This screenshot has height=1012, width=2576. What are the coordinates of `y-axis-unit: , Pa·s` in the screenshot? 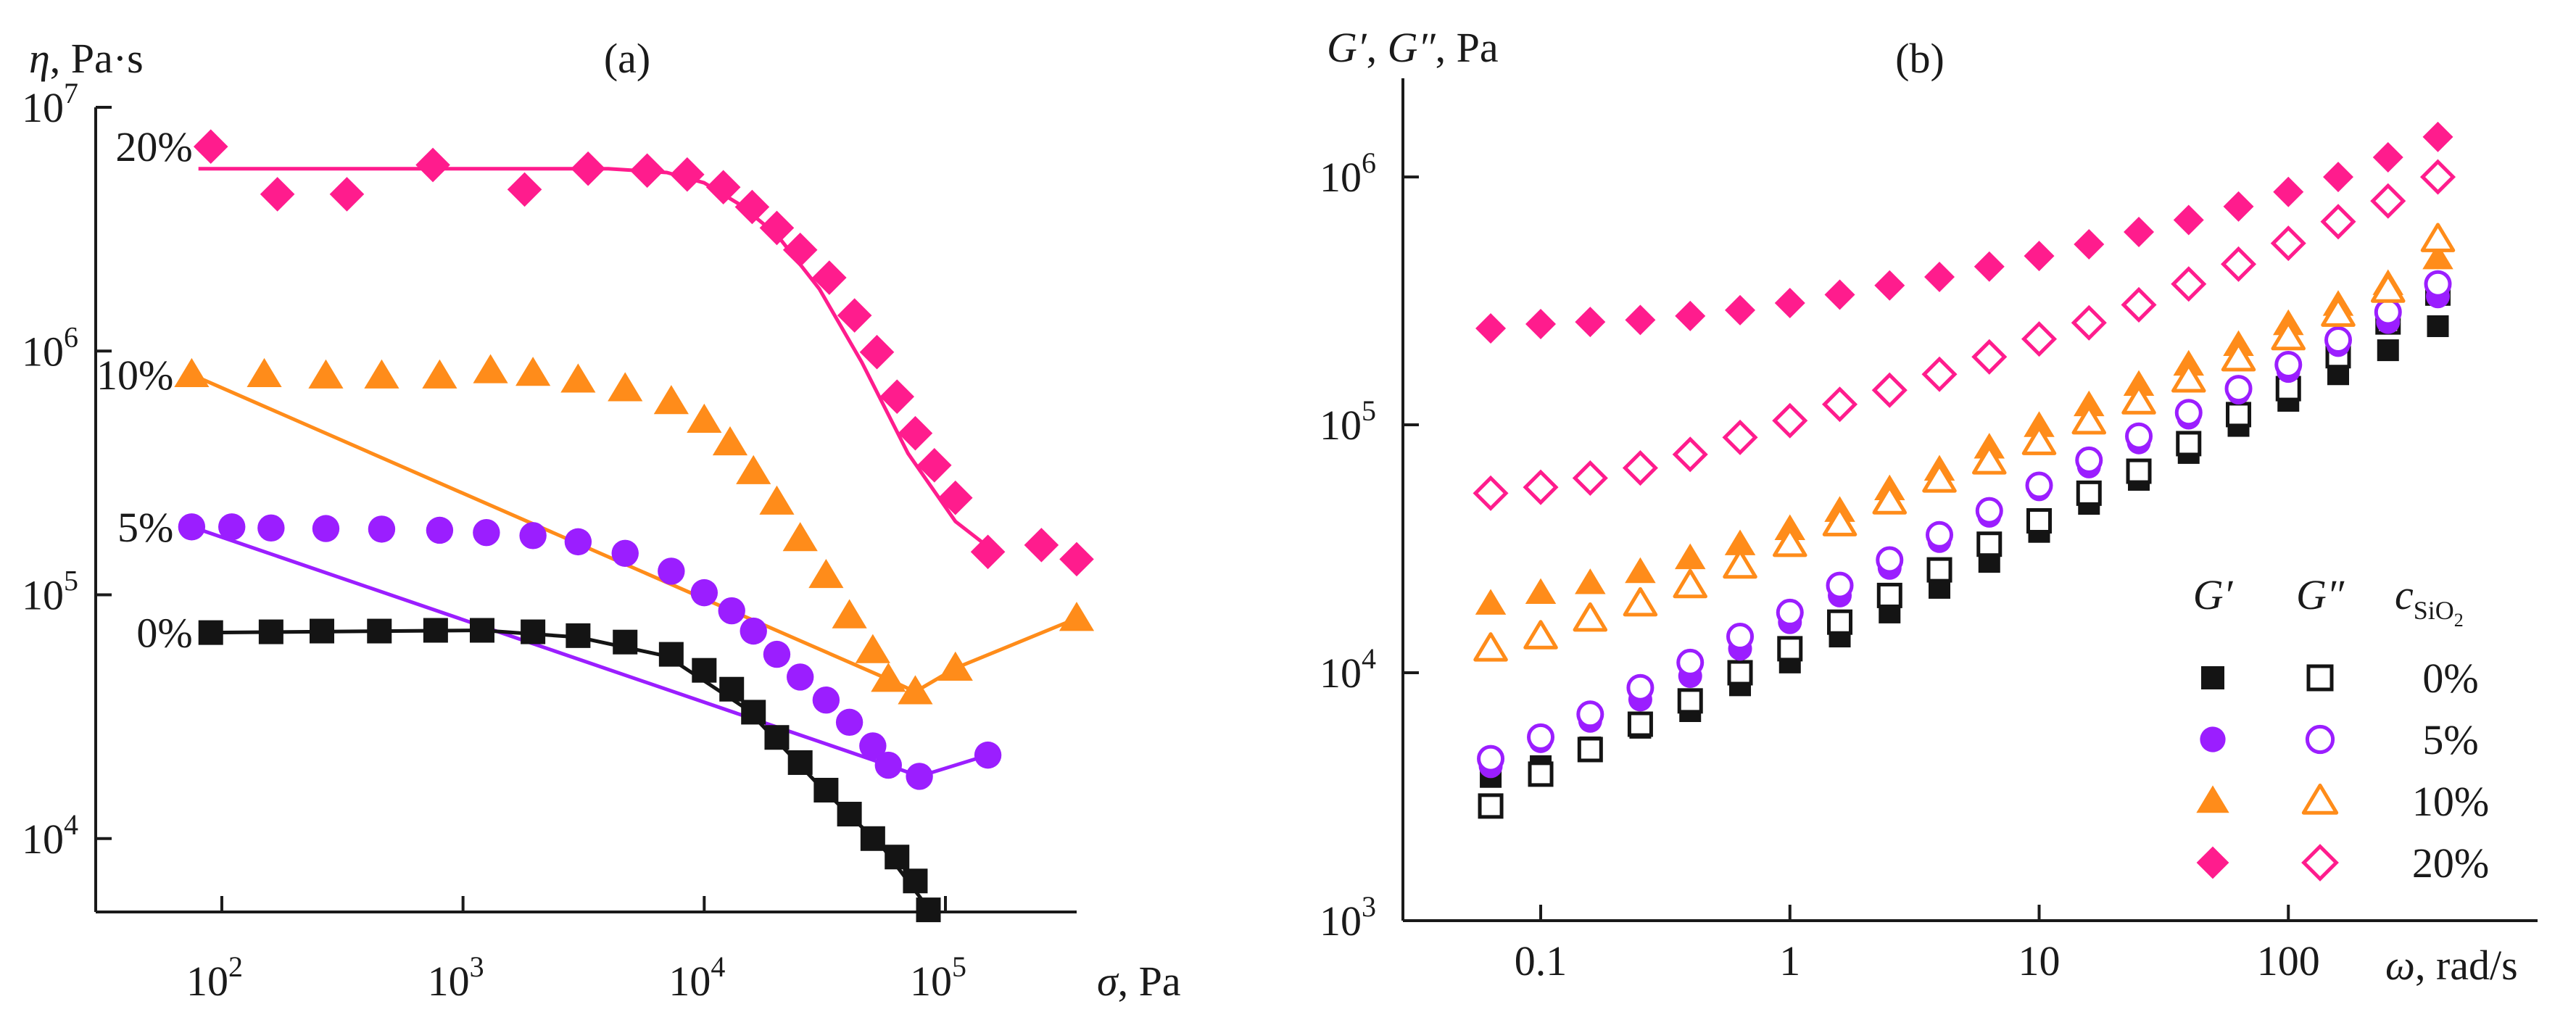 It's located at (97, 59).